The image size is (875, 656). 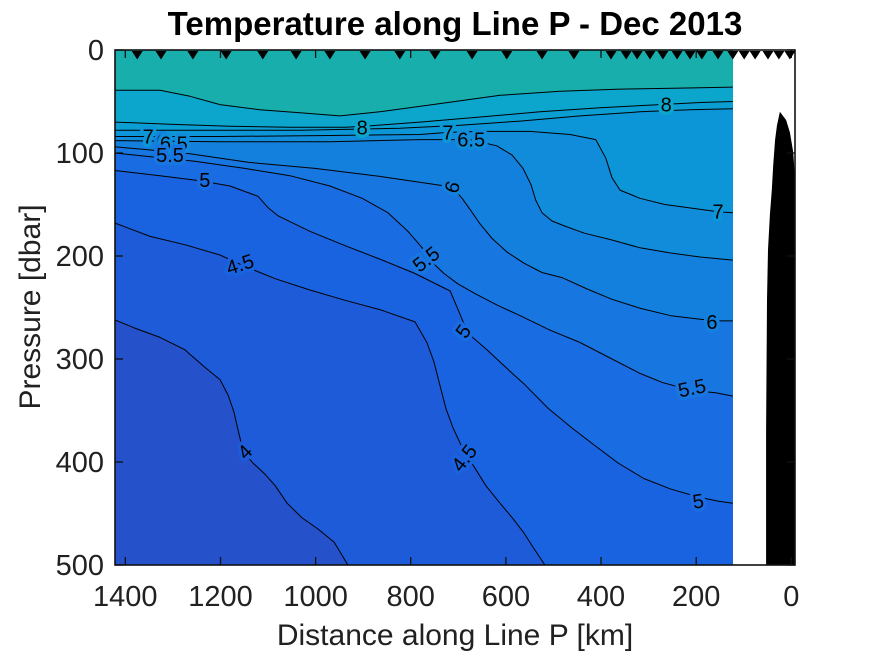 I want to click on x-tick-label: 400, so click(x=601, y=597).